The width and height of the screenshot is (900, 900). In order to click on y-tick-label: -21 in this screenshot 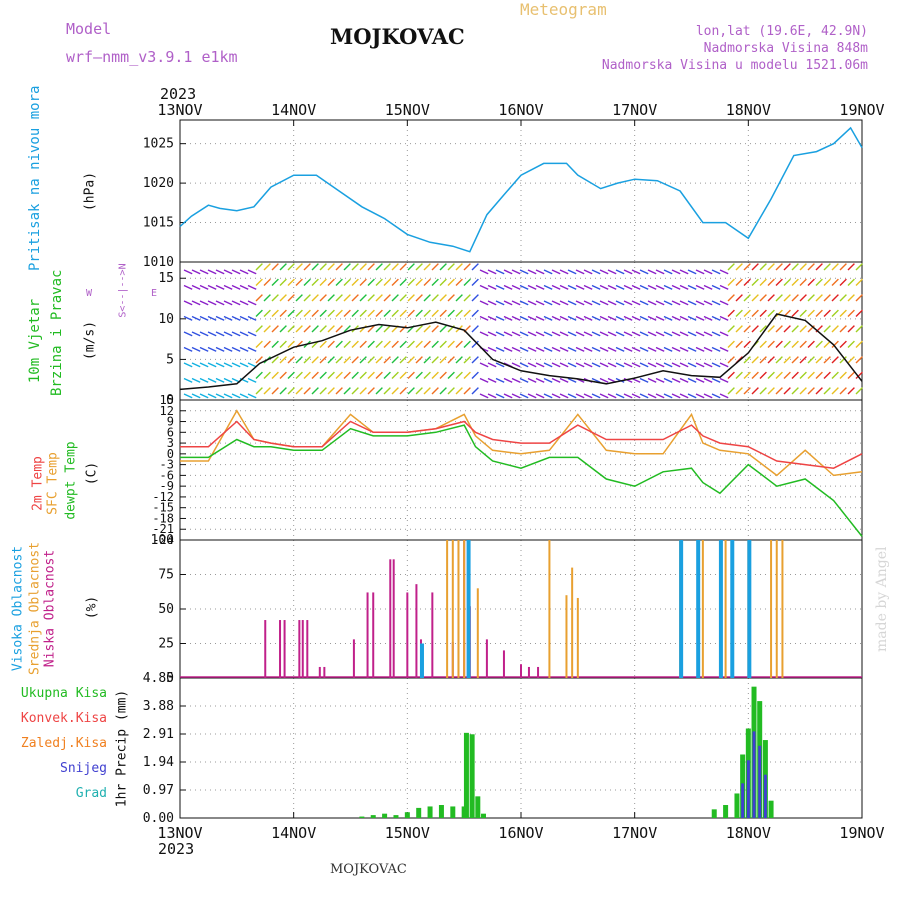, I will do `click(163, 529)`.